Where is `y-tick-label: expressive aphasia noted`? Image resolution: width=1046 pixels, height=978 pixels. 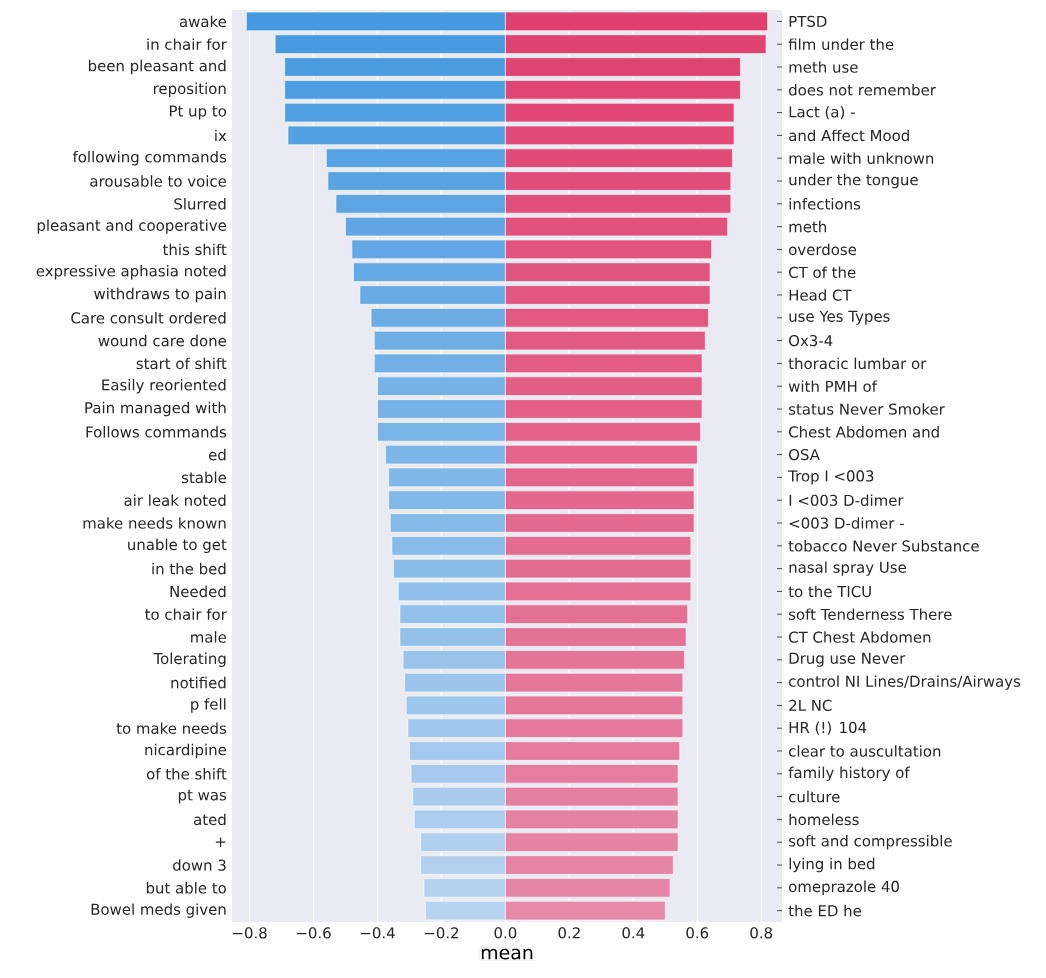 y-tick-label: expressive aphasia noted is located at coordinates (131, 272).